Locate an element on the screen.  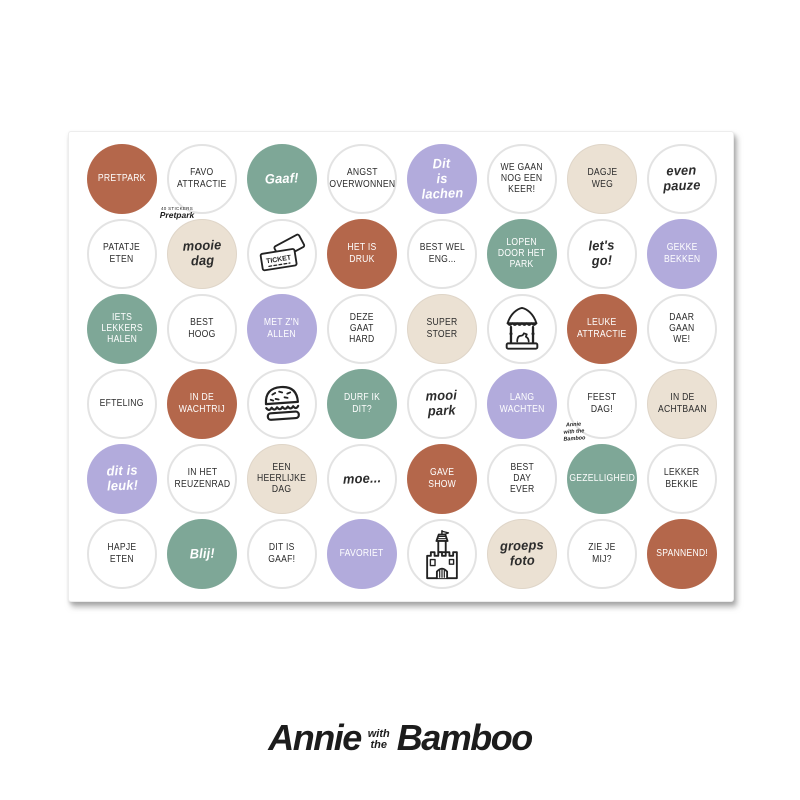
sticker-label: LEKKER BEKKIE is located at coordinates (682, 478).